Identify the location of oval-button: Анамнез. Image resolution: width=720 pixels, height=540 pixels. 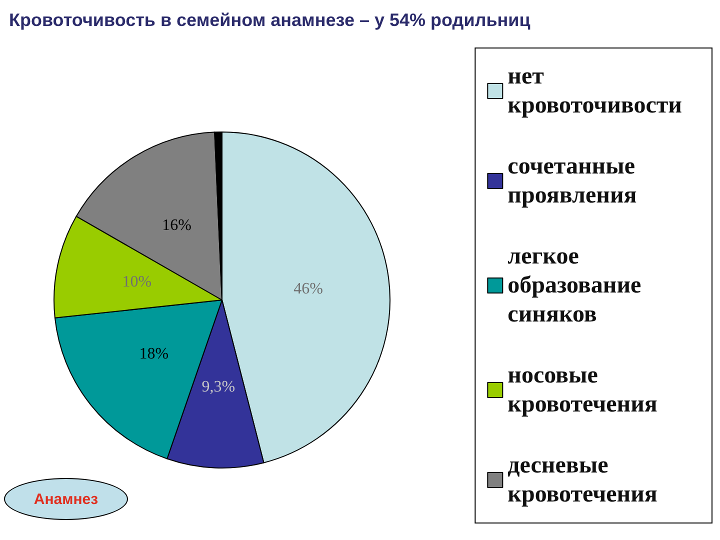
(66, 499).